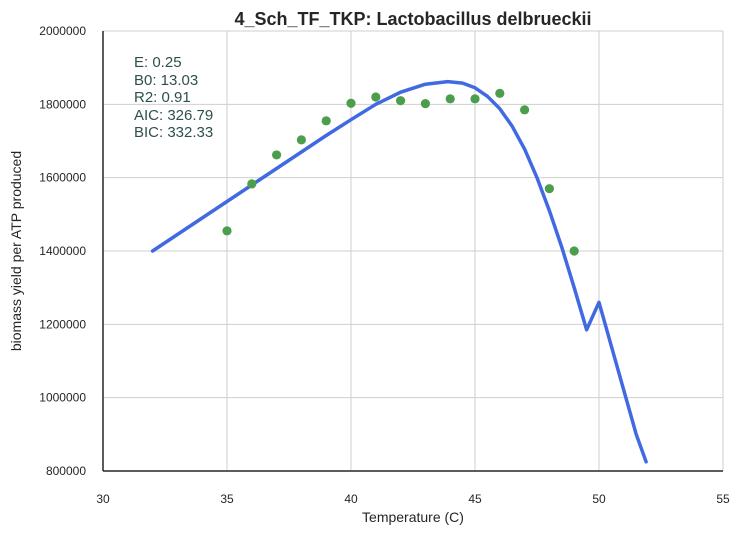 Image resolution: width=740 pixels, height=534 pixels. I want to click on x-tick-label: 40, so click(351, 499).